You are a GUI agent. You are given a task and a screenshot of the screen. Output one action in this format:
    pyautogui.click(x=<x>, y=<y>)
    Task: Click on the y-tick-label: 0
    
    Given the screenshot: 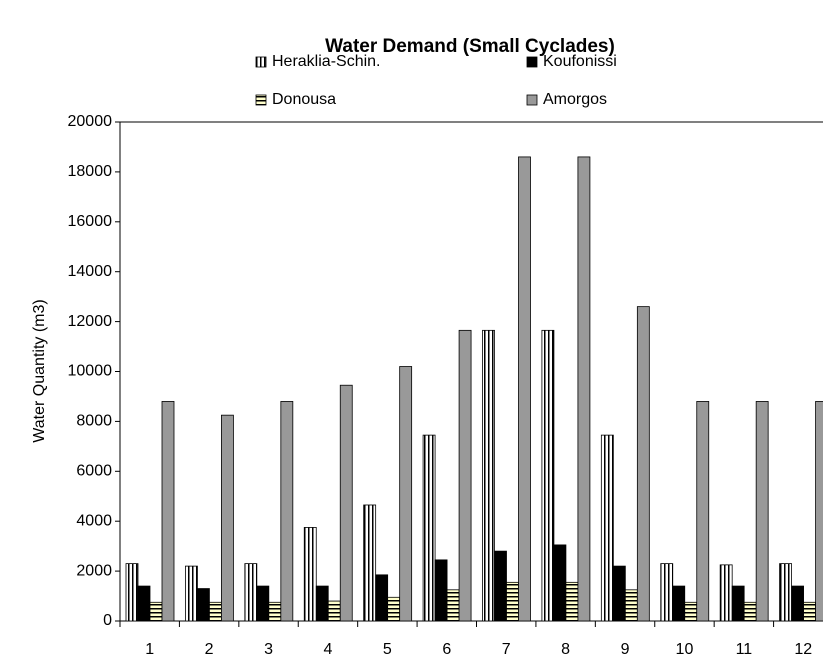 What is the action you would take?
    pyautogui.click(x=107, y=620)
    